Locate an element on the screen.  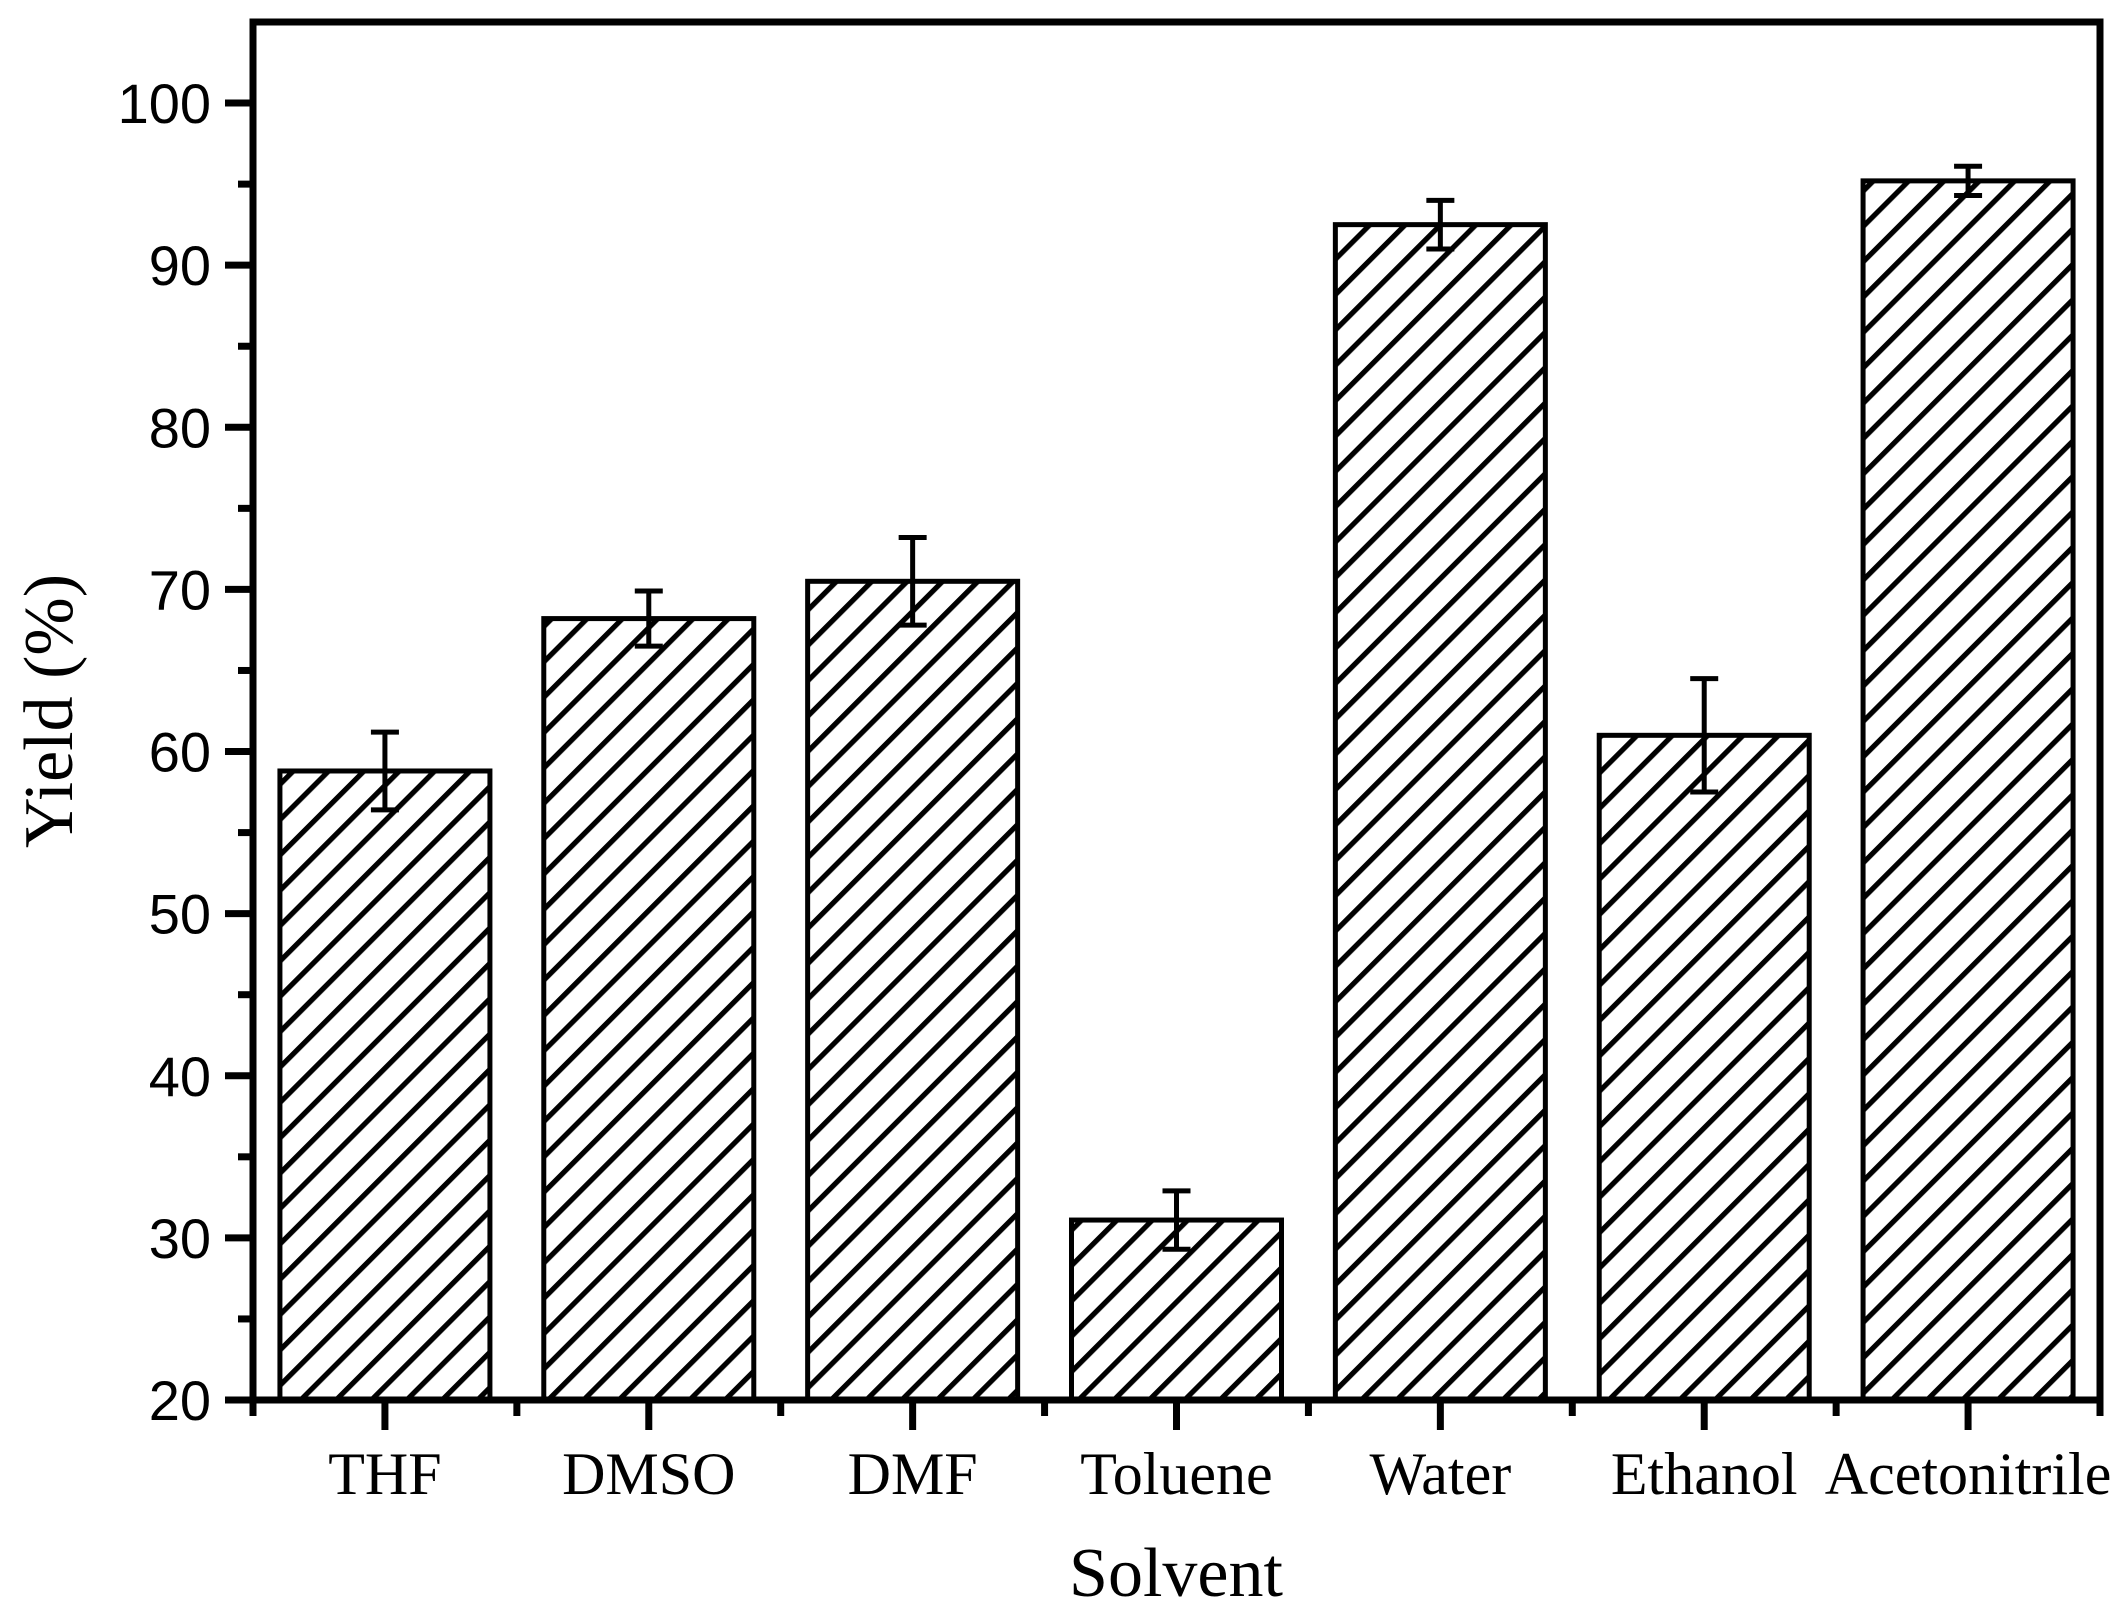
y-tick-label-80: 80 is located at coordinates (180, 427).